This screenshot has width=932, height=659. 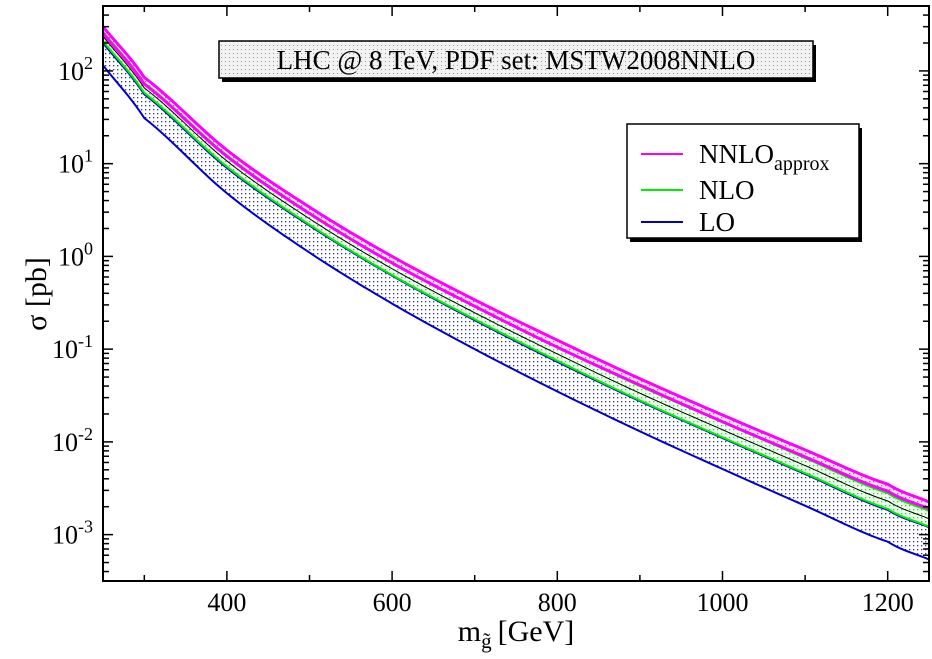 I want to click on chart-title-box: LHC @ 8 TeV, PDF set: MSTW2008NNLO, so click(x=517, y=61).